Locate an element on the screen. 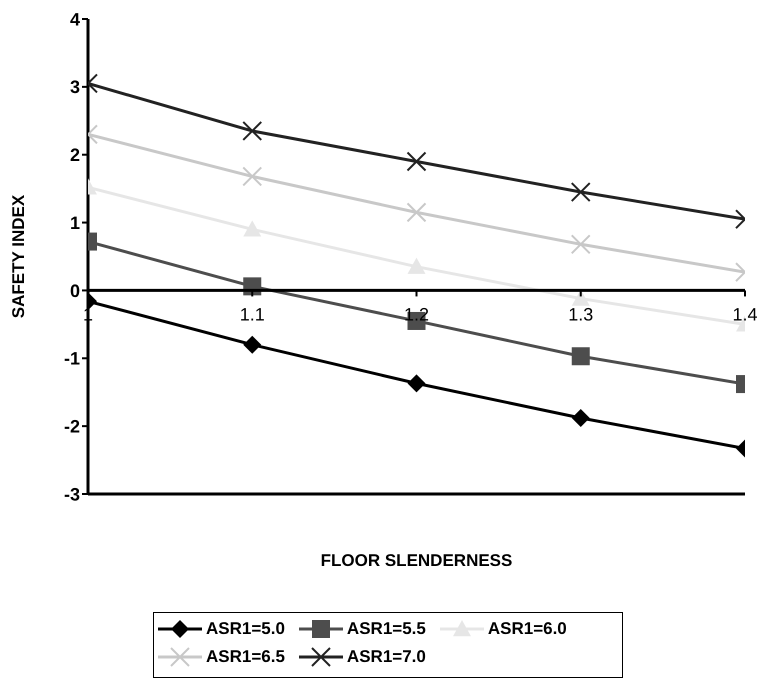 This screenshot has height=680, width=763. y-tick-label: 1 is located at coordinates (75, 222).